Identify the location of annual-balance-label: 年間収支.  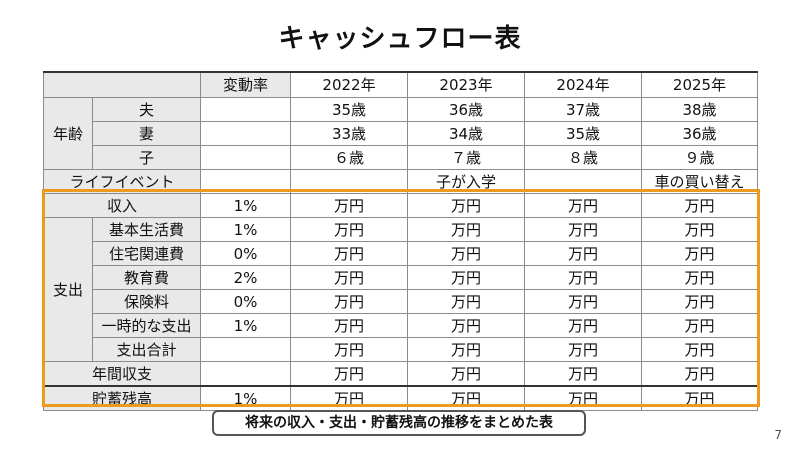
(122, 374).